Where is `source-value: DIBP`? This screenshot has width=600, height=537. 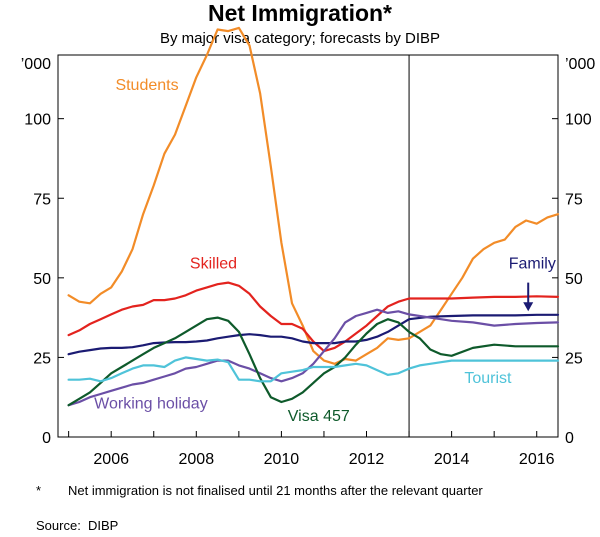
source-value: DIBP is located at coordinates (103, 525).